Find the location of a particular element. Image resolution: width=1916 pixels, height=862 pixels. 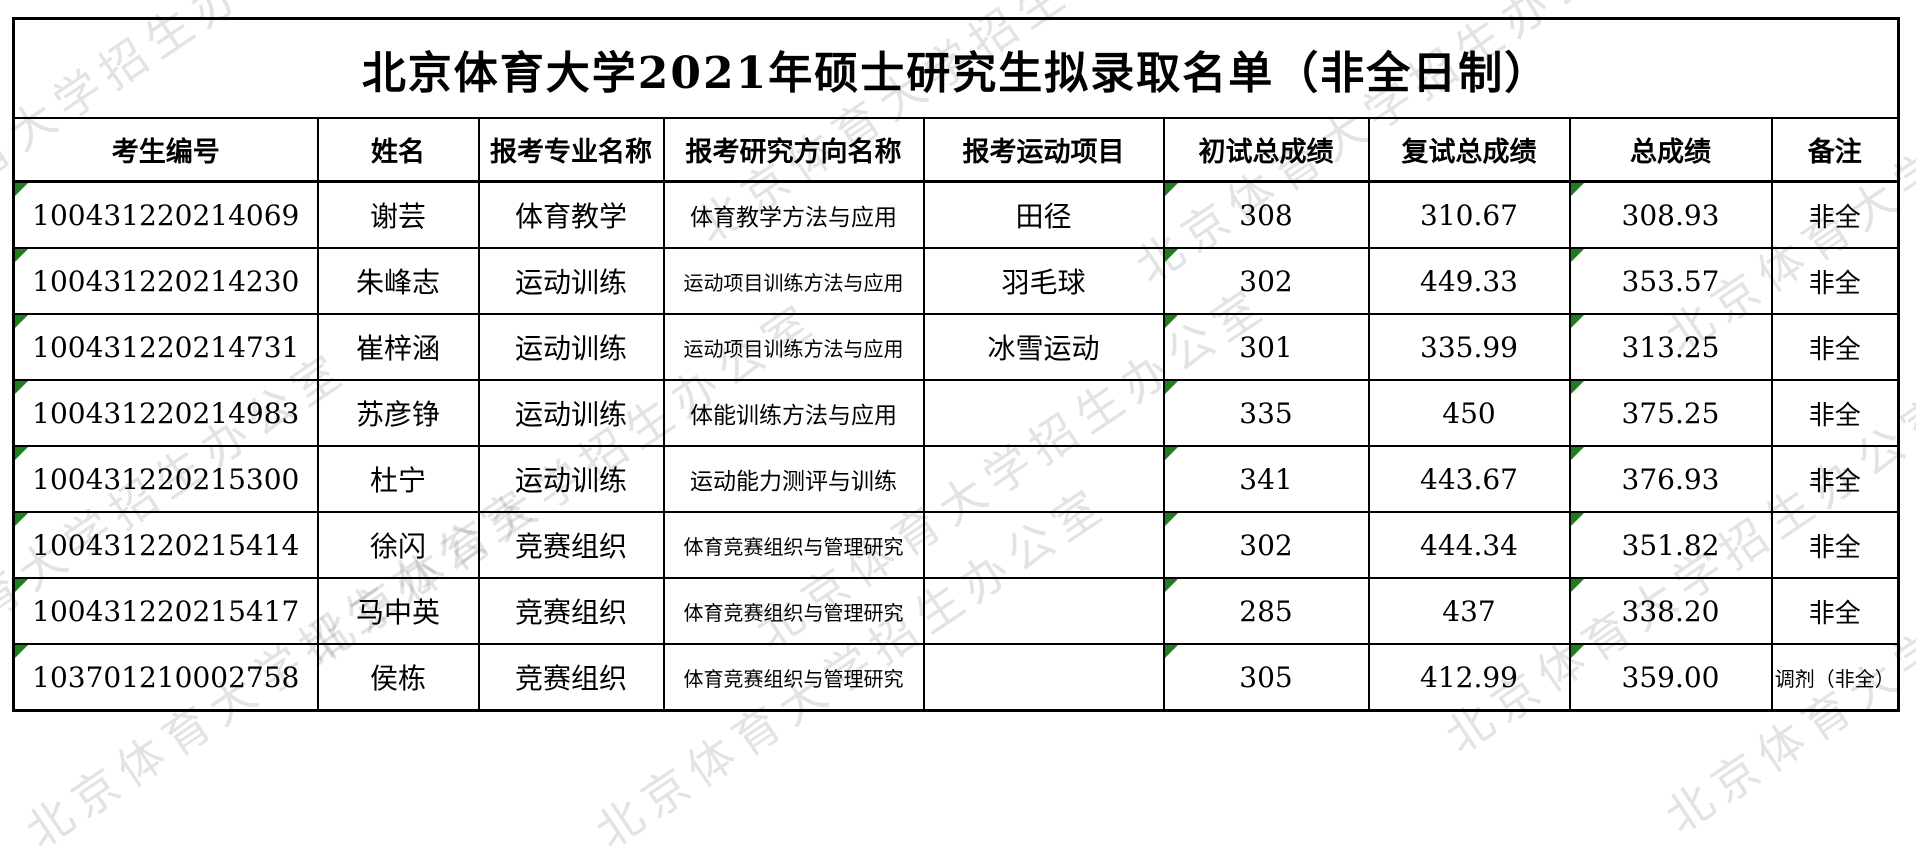

cell-sport: 田径 is located at coordinates (1043, 214).